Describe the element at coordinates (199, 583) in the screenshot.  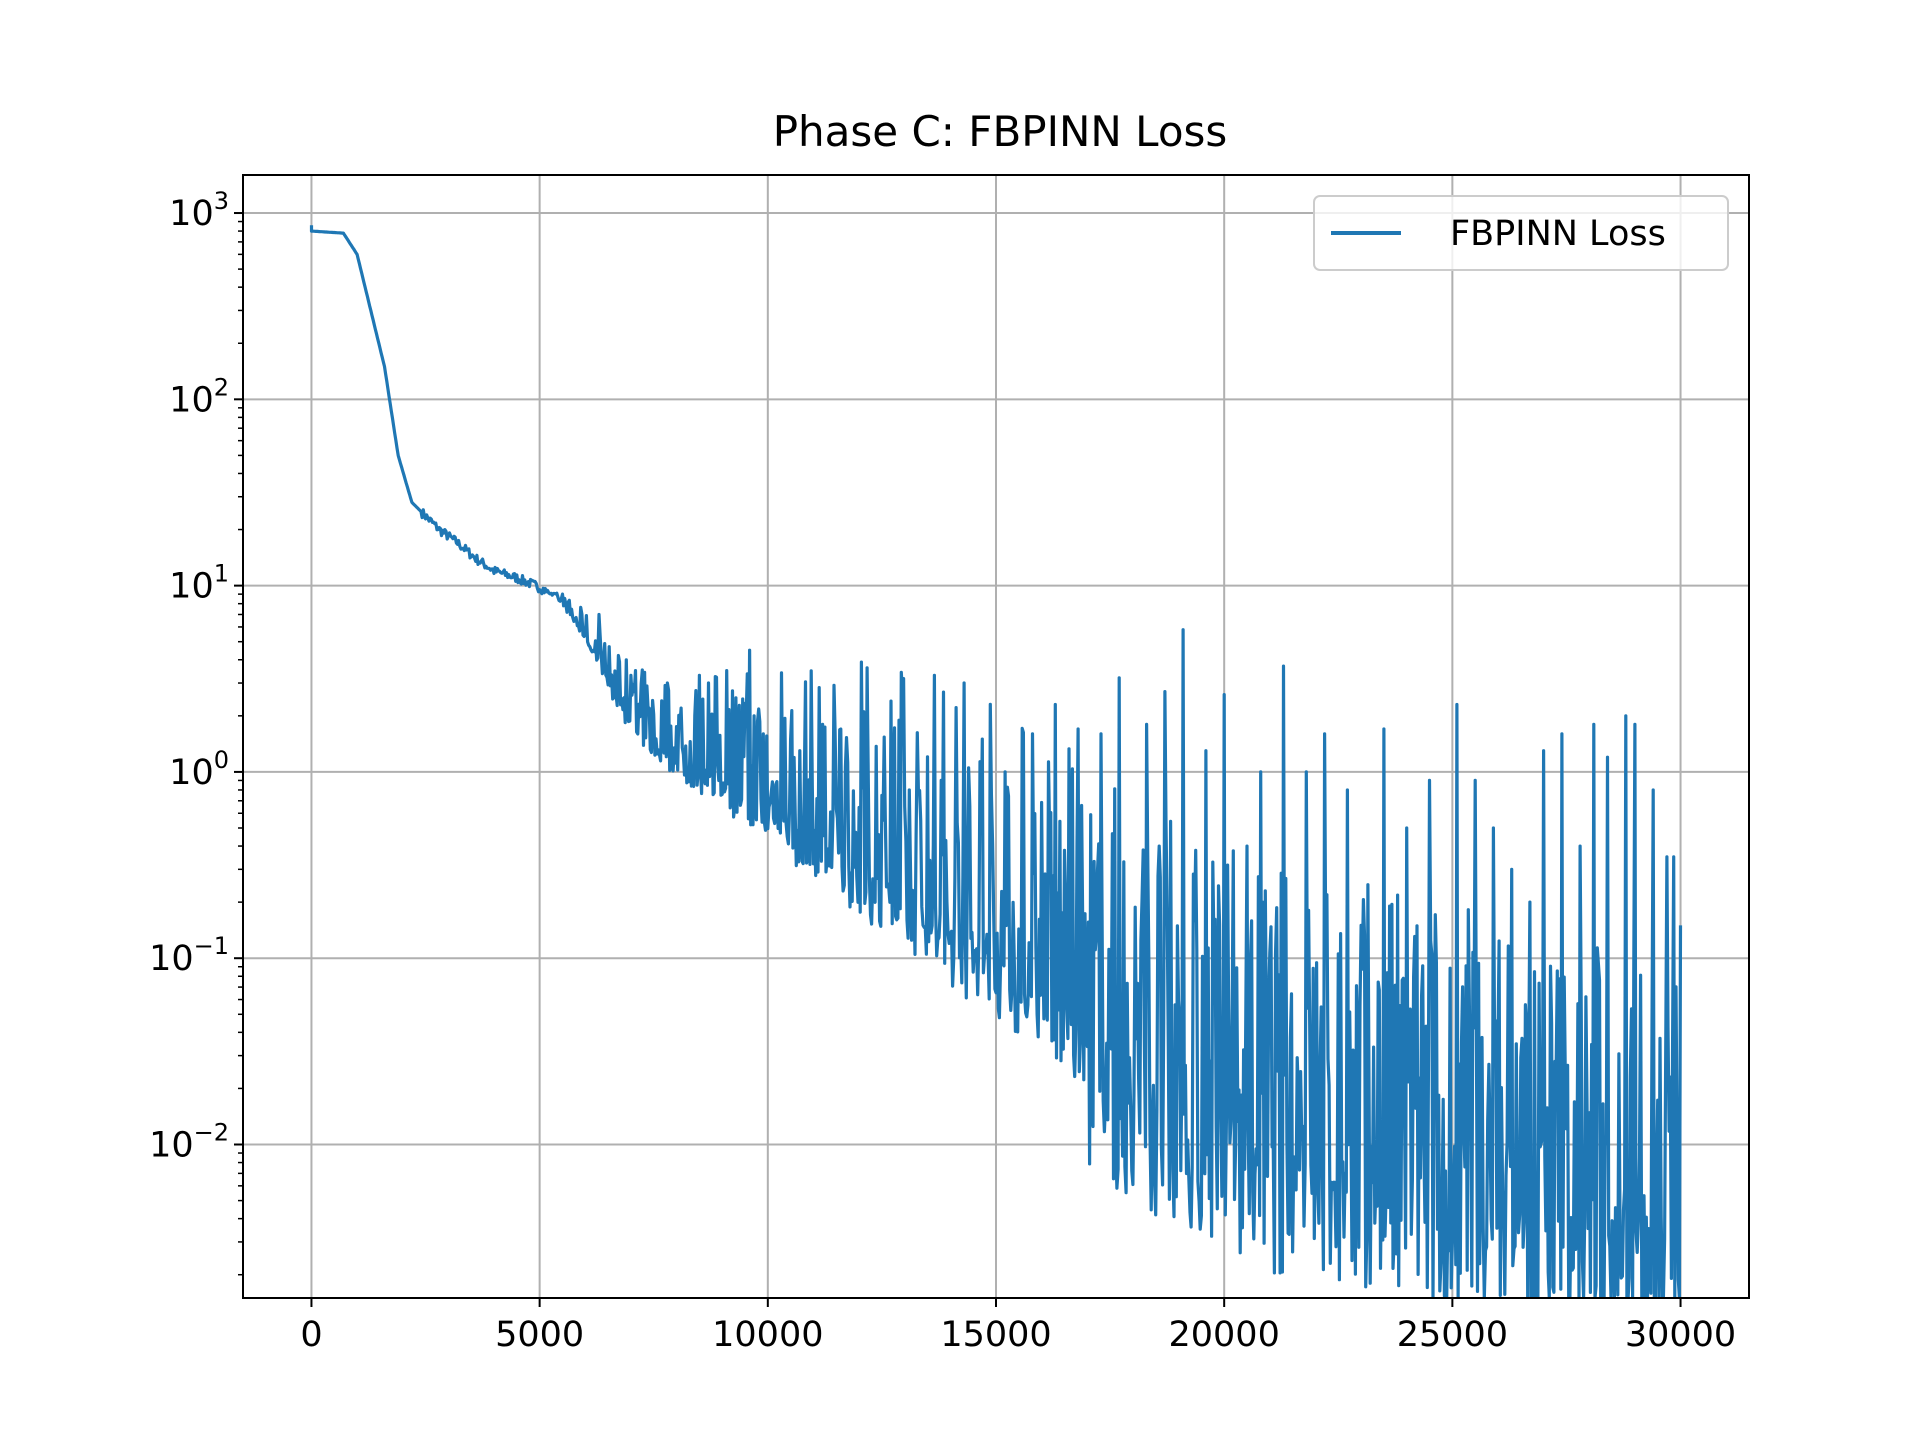
I see `y-tick-label: 10¹` at that location.